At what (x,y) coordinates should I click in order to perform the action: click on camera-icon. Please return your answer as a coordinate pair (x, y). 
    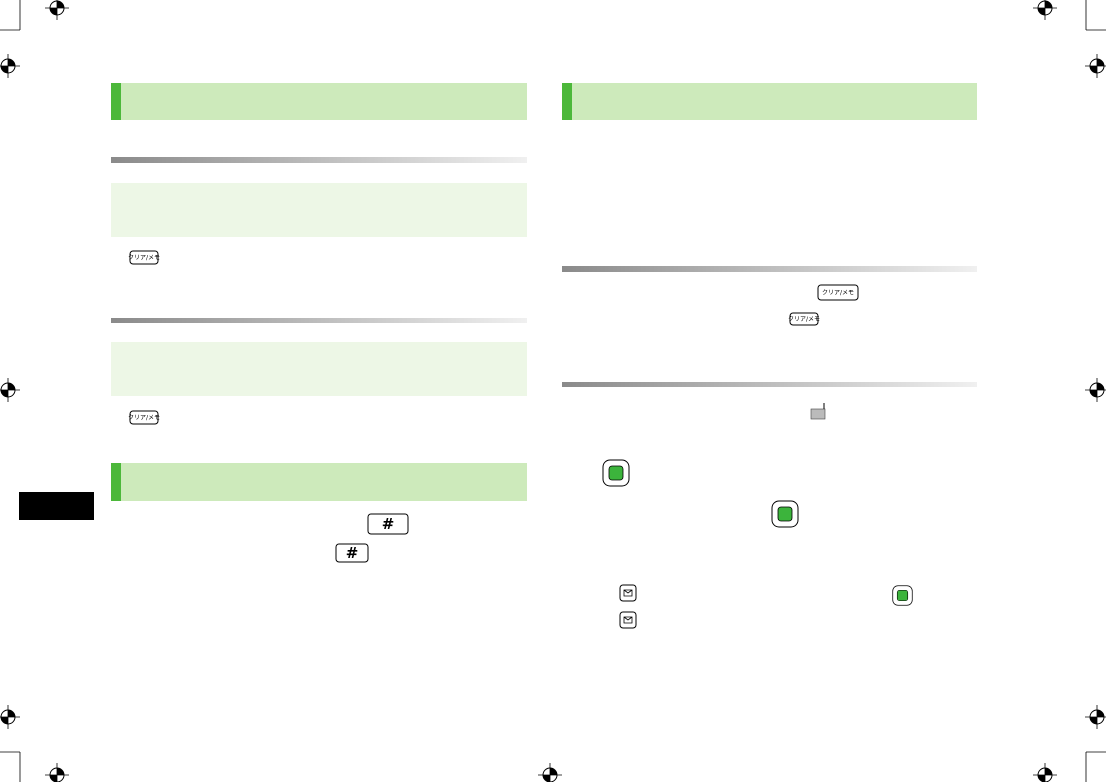
    Looking at the image, I should click on (818, 411).